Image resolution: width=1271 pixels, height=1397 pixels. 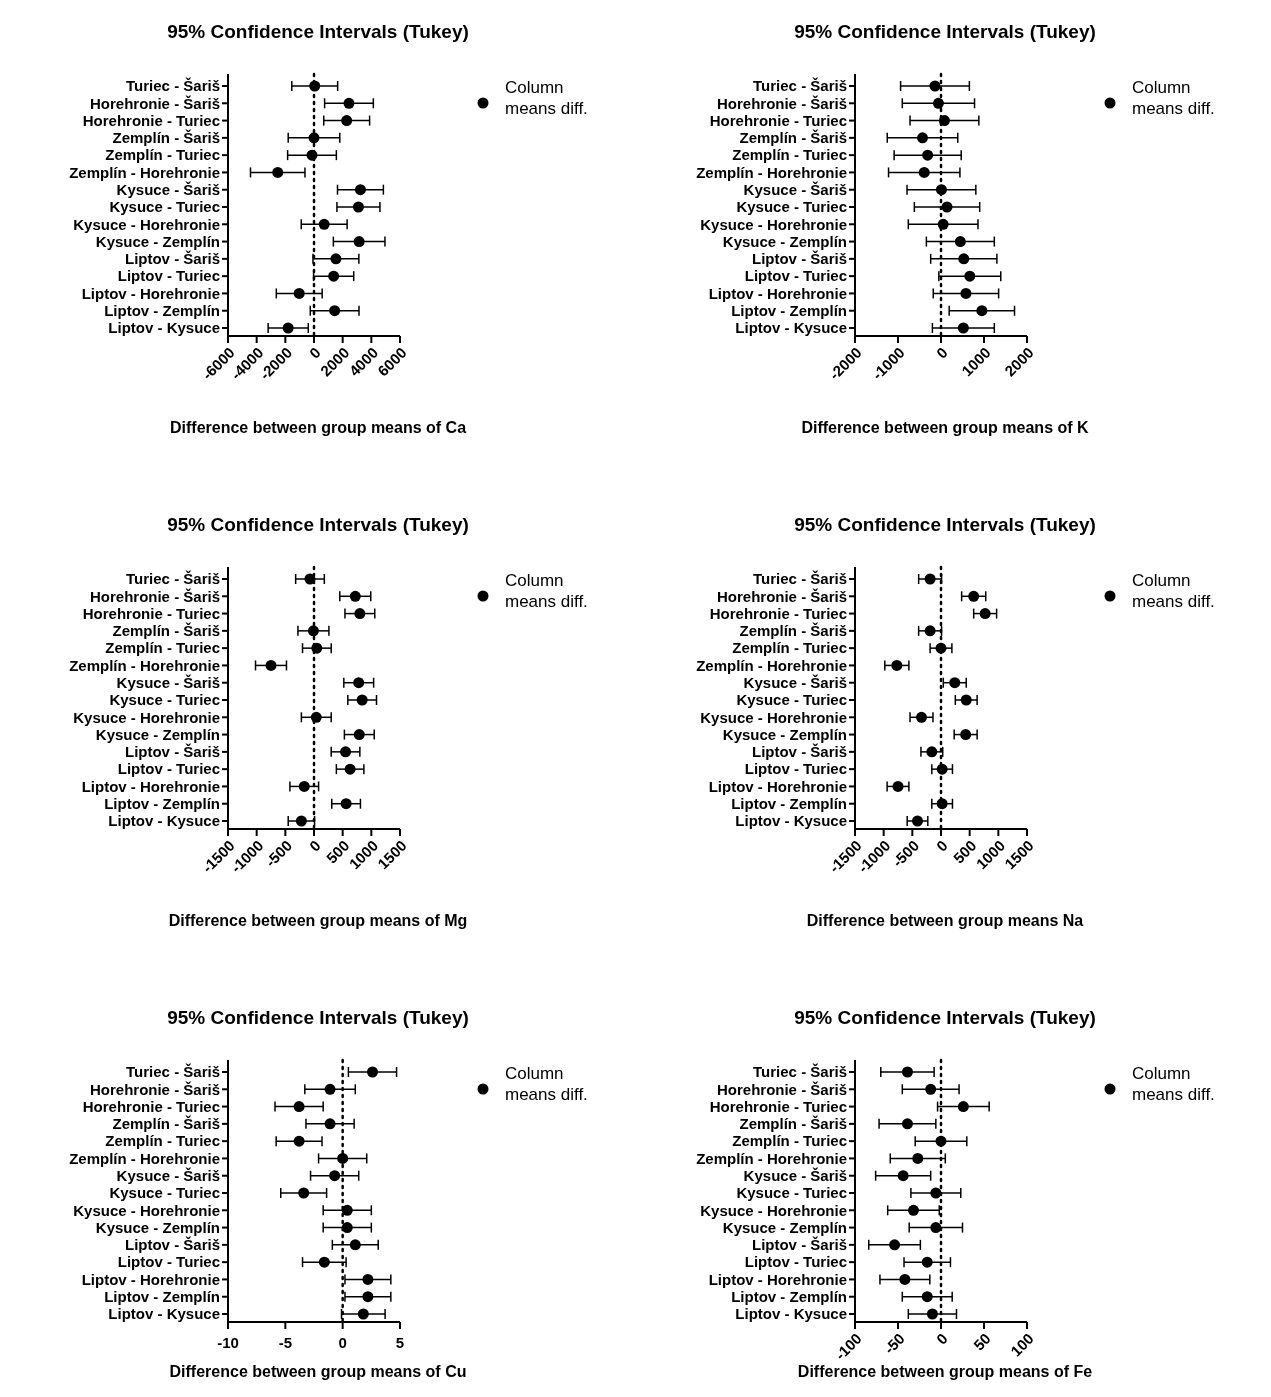 What do you see at coordinates (945, 920) in the screenshot?
I see `x-axis-title: Difference between group means Na` at bounding box center [945, 920].